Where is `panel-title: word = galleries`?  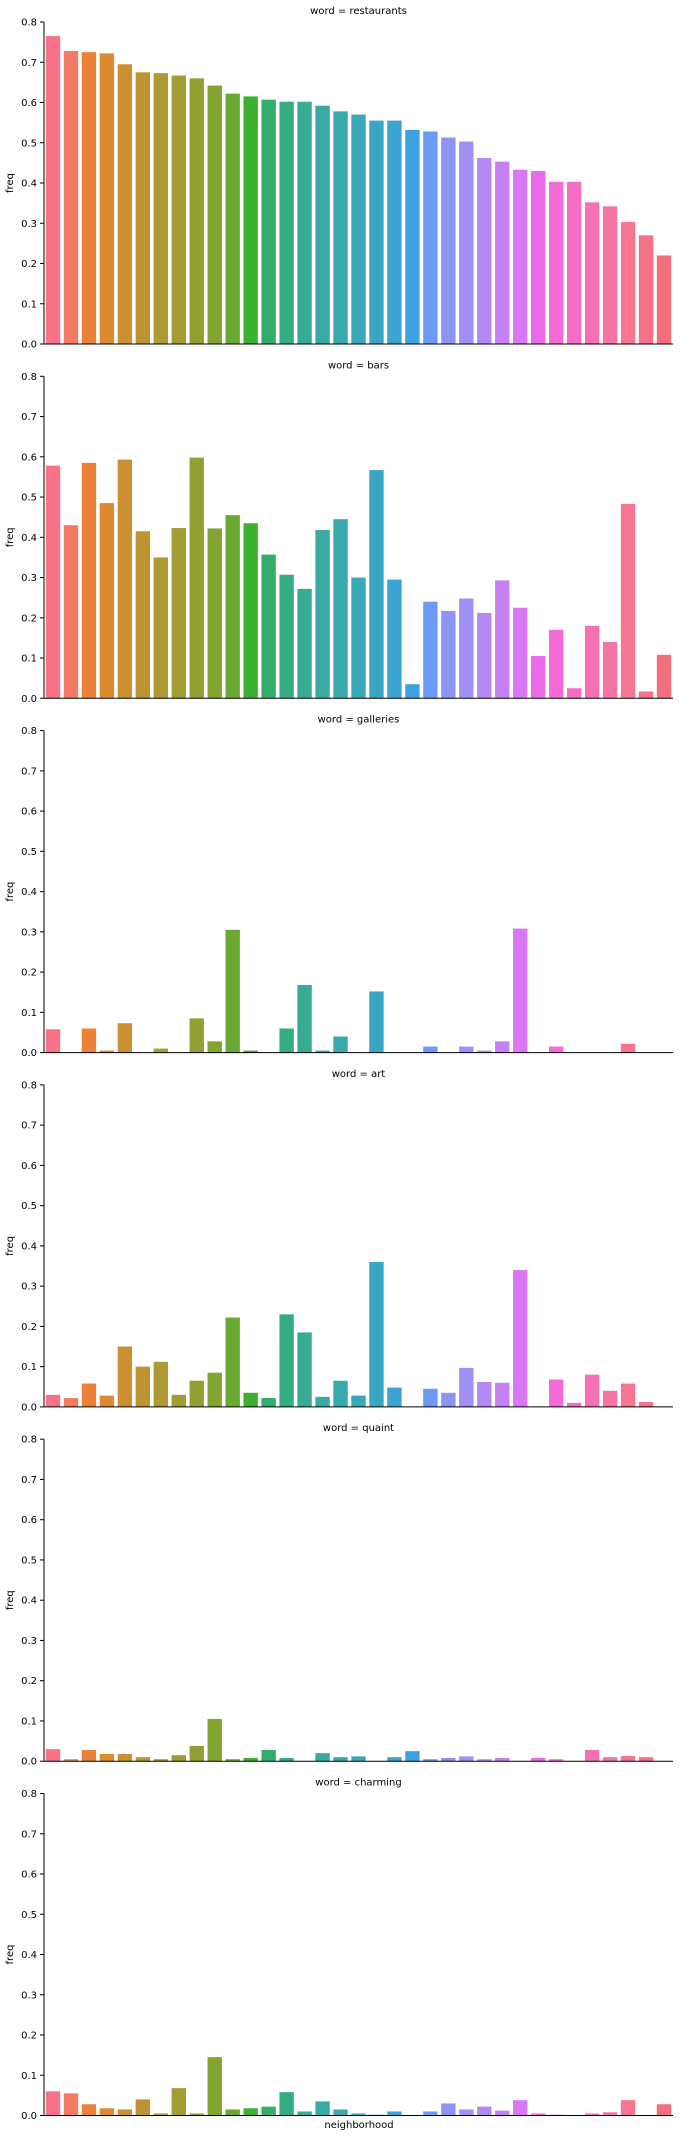 panel-title: word = galleries is located at coordinates (359, 720).